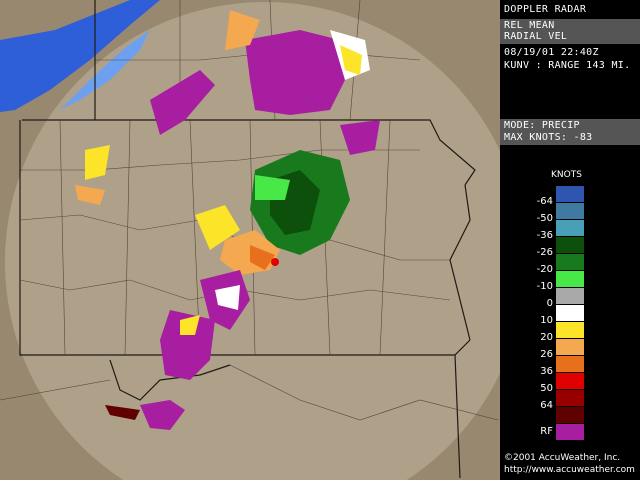 The width and height of the screenshot is (640, 480). Describe the element at coordinates (544, 269) in the screenshot. I see `legend-label: -20` at that location.